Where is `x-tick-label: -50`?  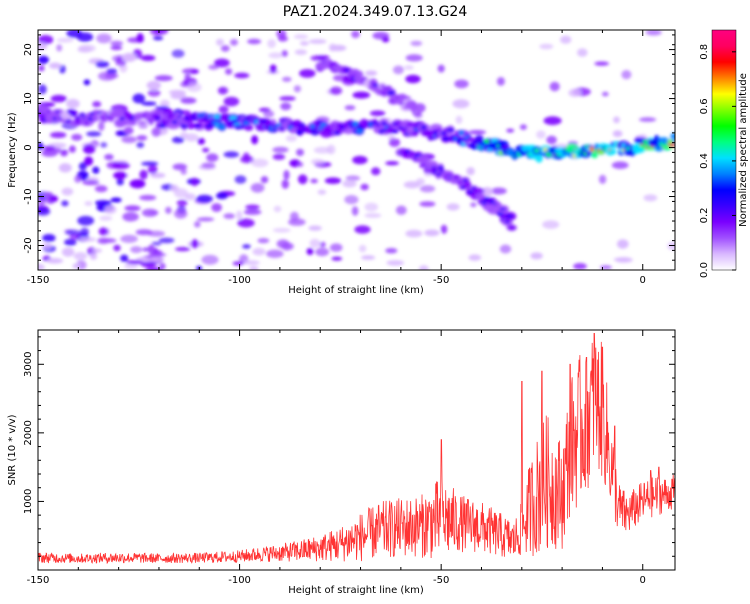 x-tick-label: -50 is located at coordinates (441, 580).